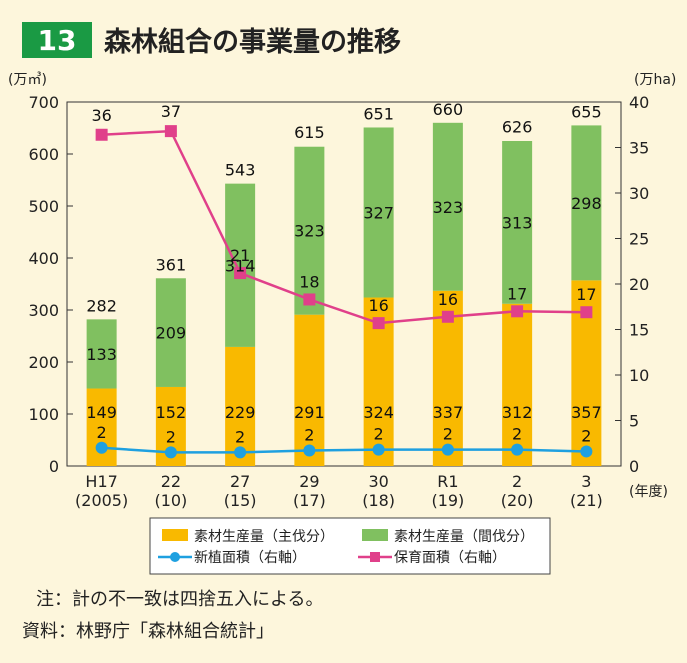 Image resolution: width=687 pixels, height=663 pixels. I want to click on left-tick-label: 300, so click(43, 310).